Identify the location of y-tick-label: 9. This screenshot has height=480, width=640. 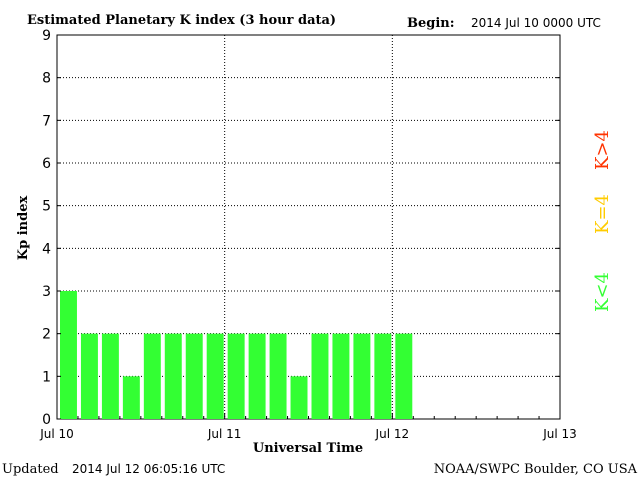
(46, 36).